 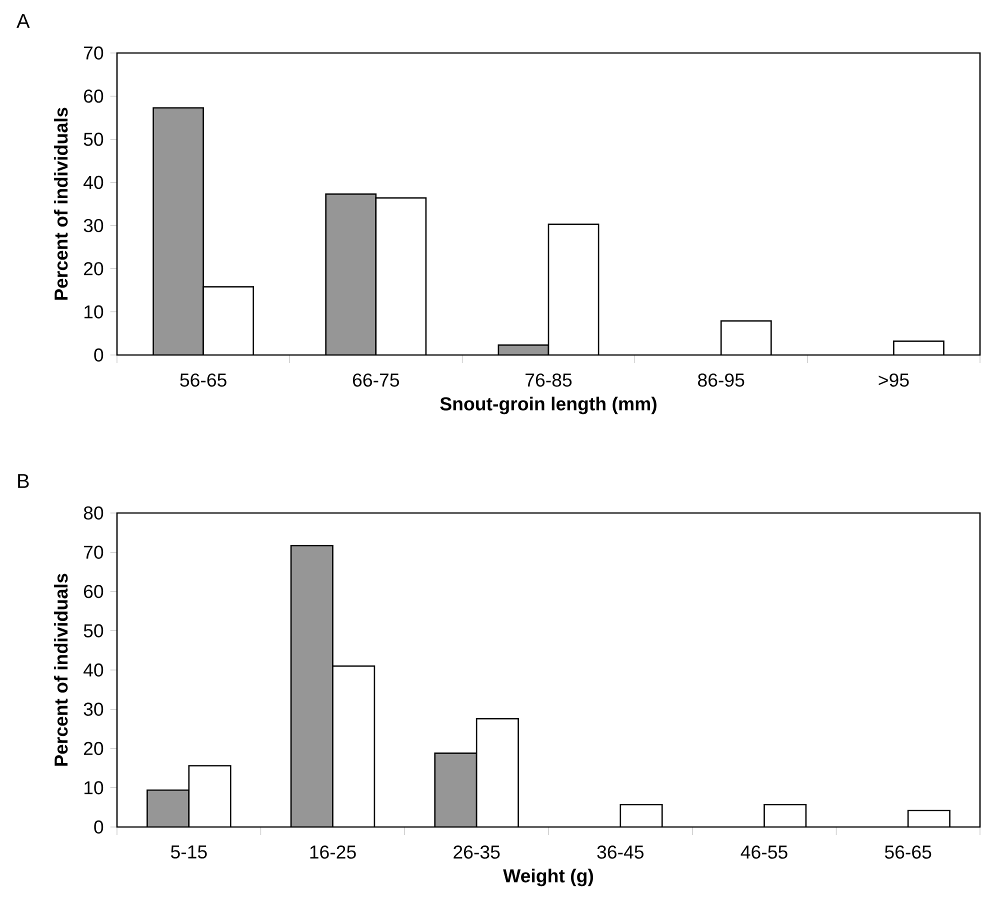 What do you see at coordinates (764, 852) in the screenshot?
I see `x-tick-label: 46-55` at bounding box center [764, 852].